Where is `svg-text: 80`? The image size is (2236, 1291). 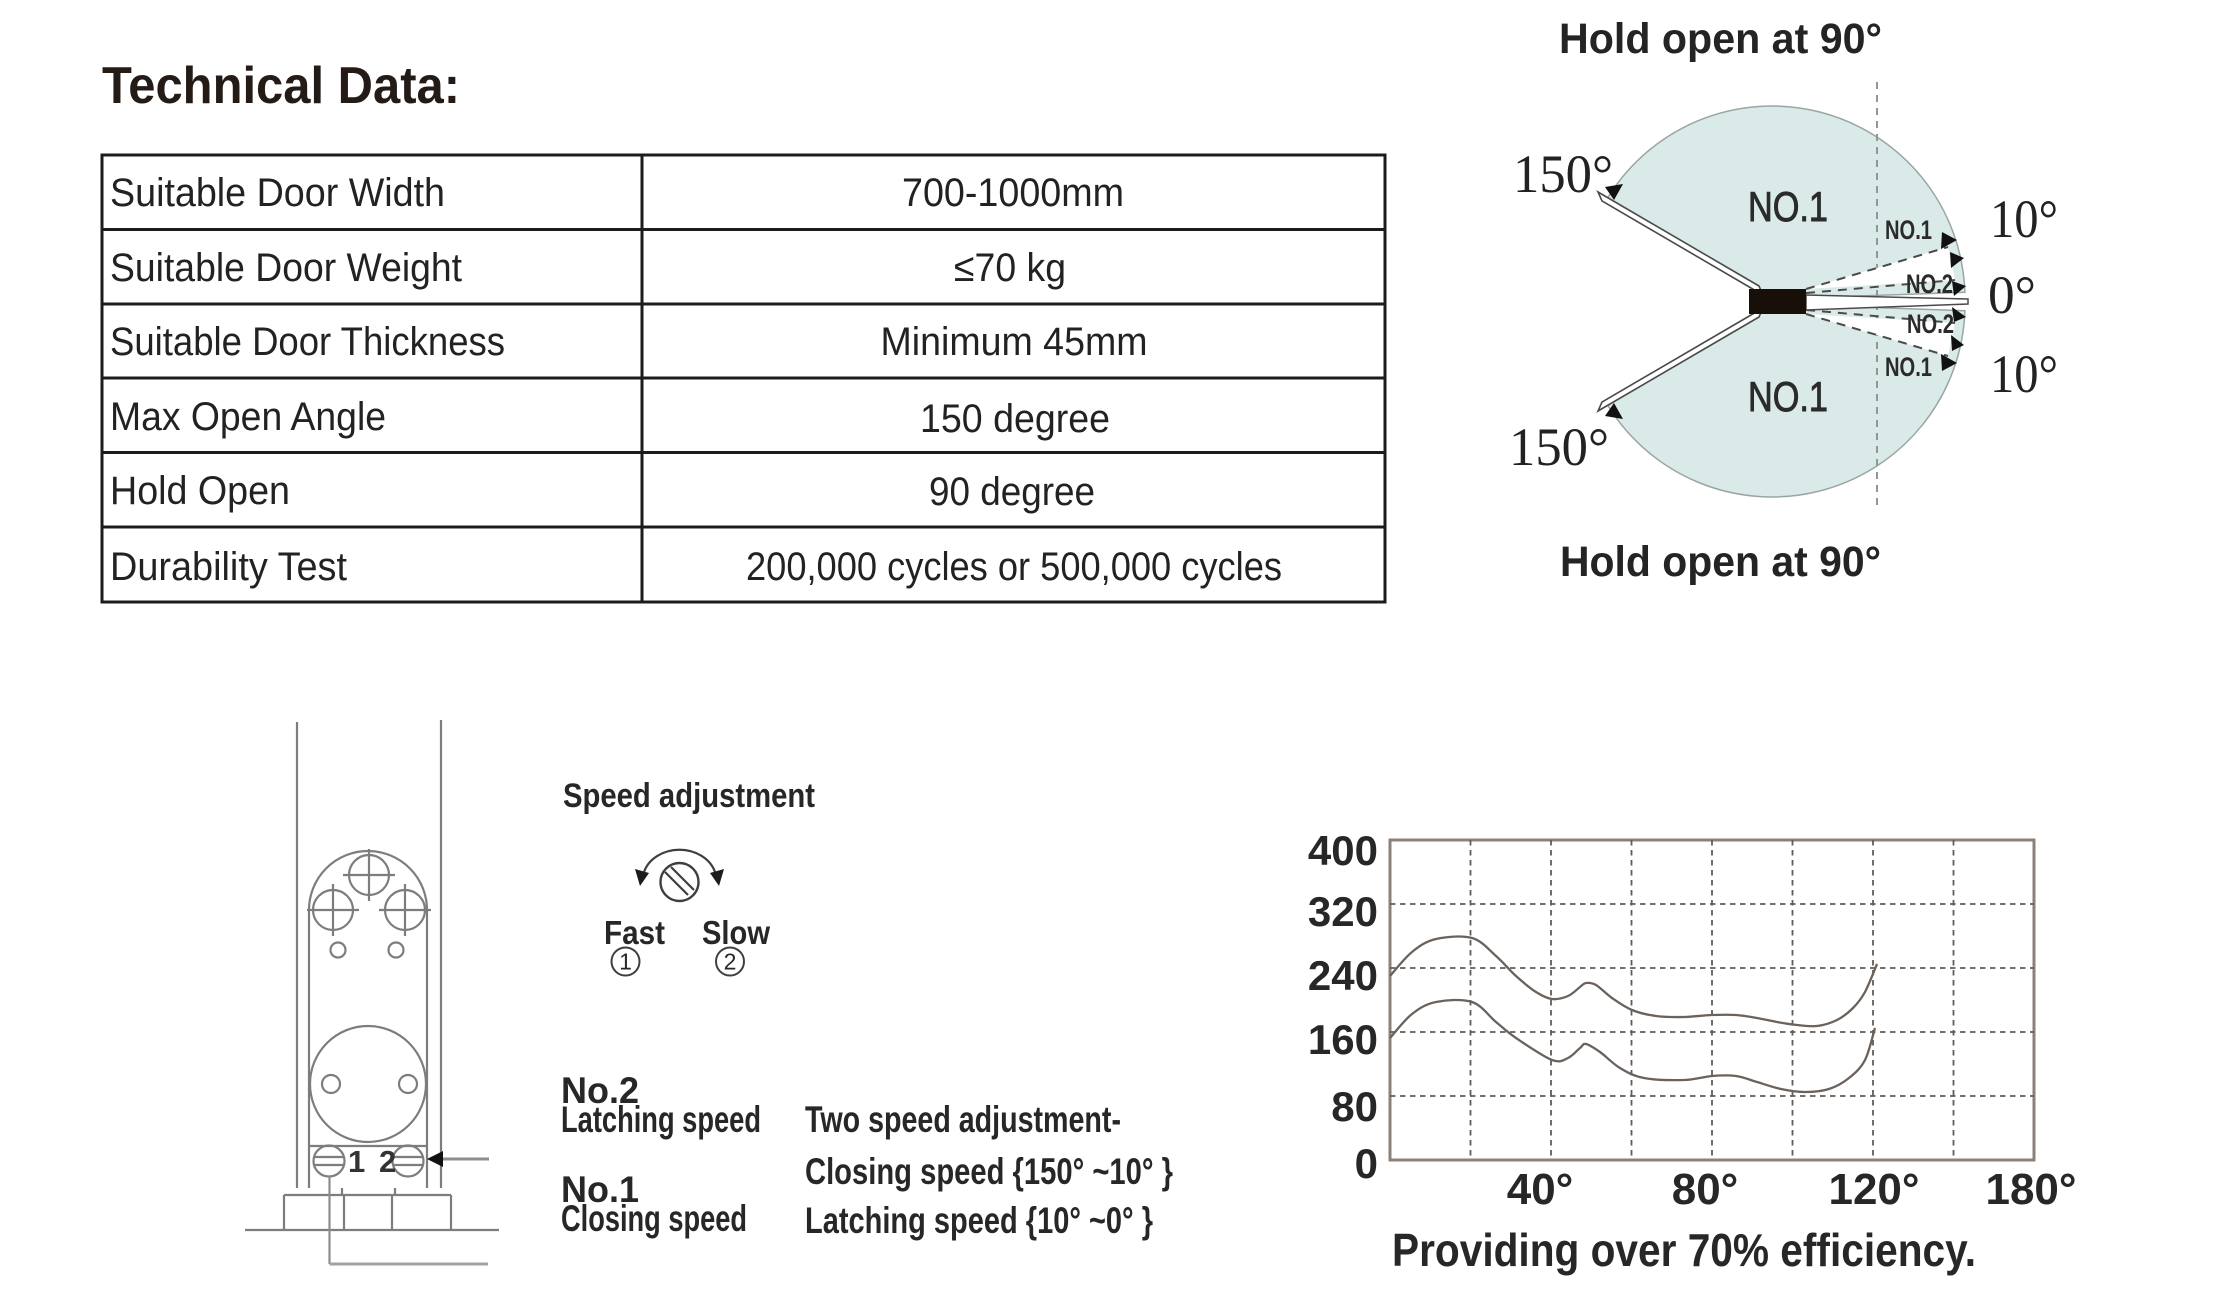
svg-text: 80 is located at coordinates (1354, 1106).